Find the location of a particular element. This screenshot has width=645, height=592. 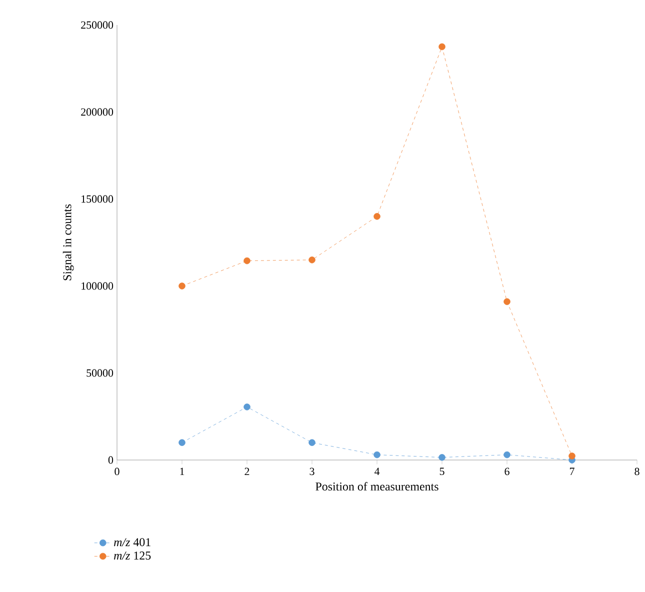

y-tick-label: 150000 is located at coordinates (98, 199).